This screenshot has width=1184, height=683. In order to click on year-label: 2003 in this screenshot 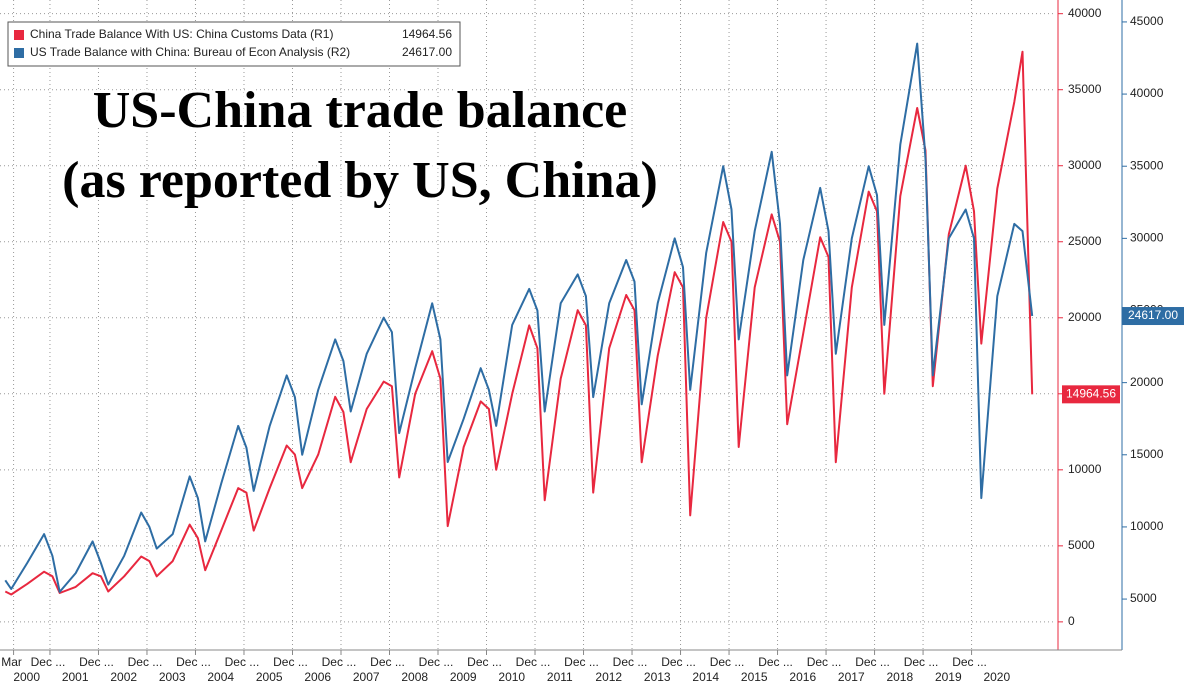, I will do `click(172, 676)`.